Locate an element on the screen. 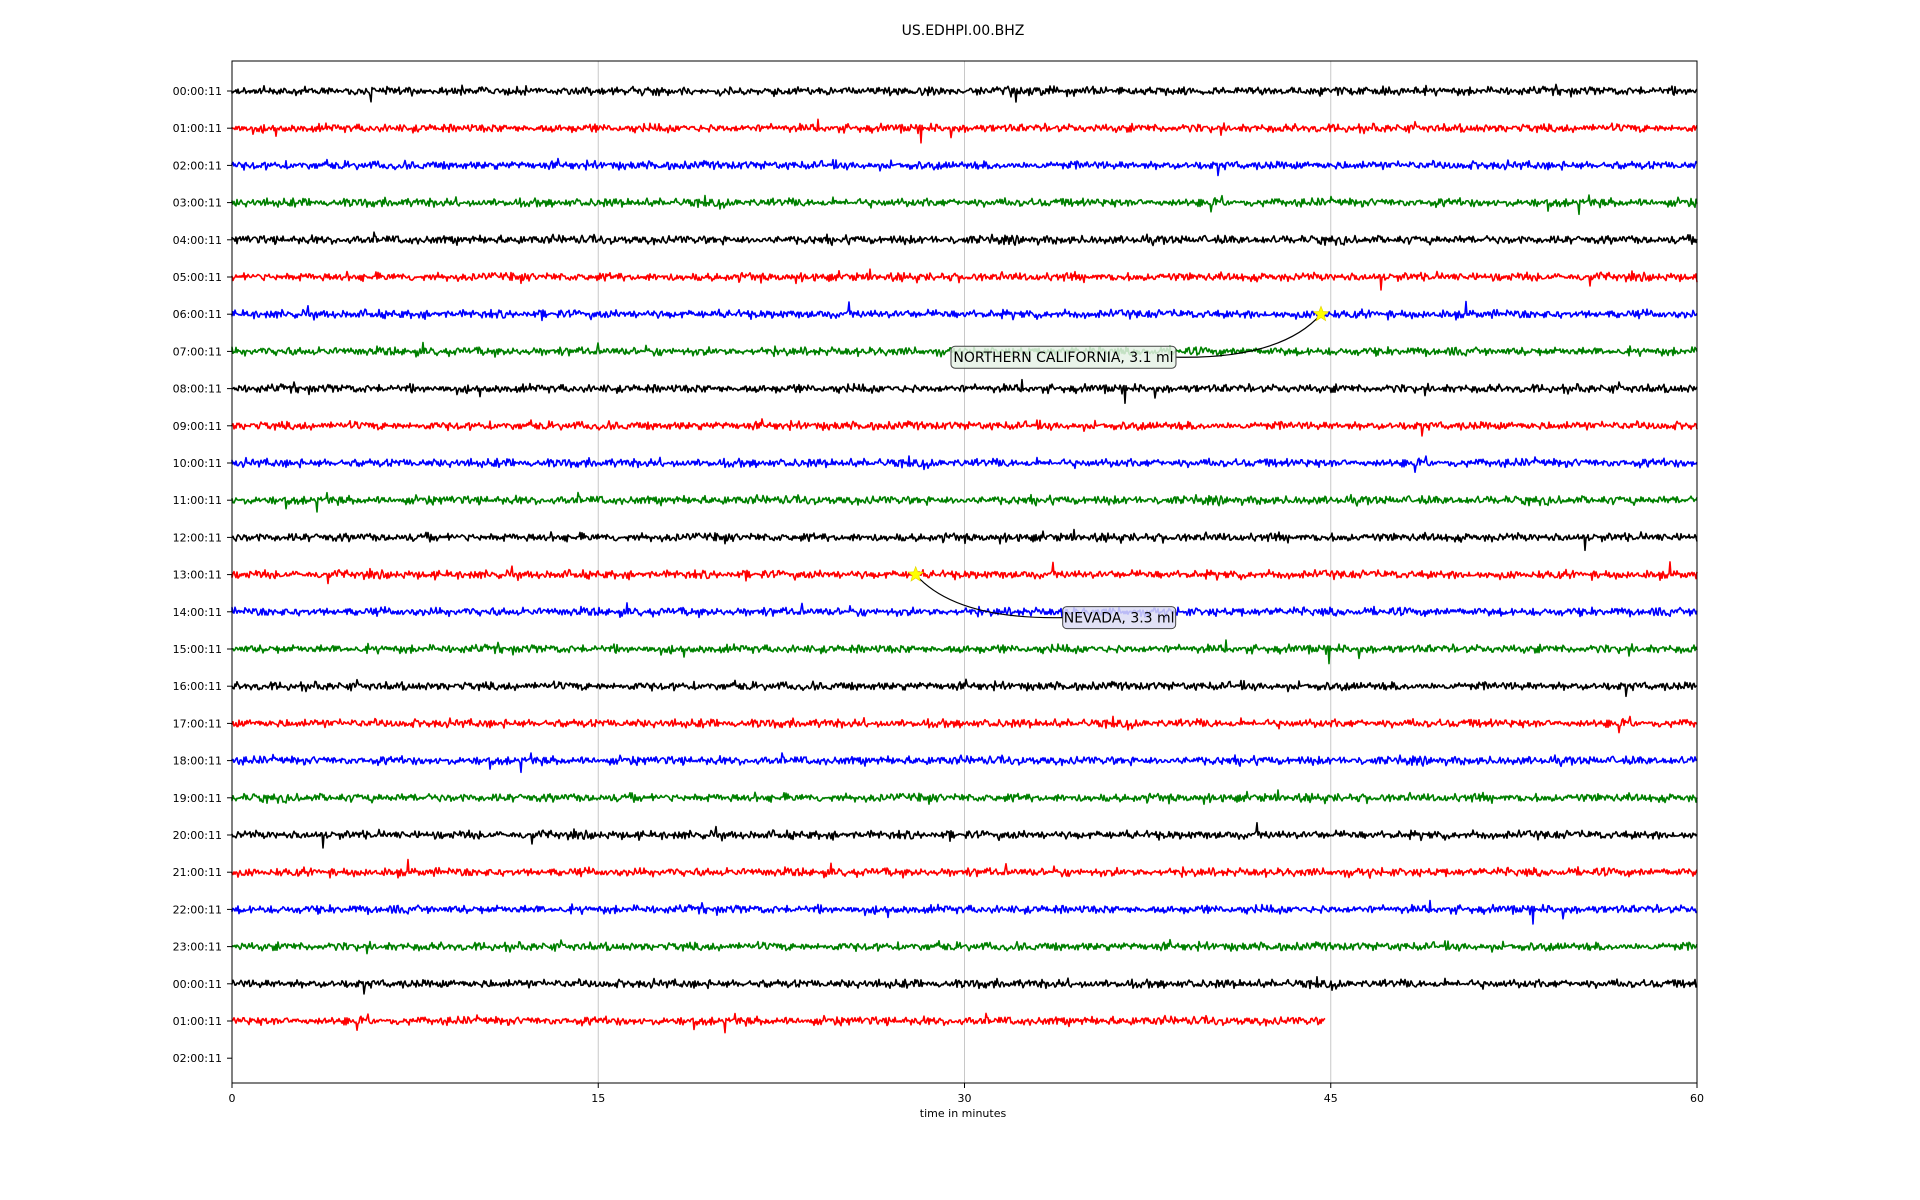 This screenshot has height=1200, width=1920. row-label-18: 18:00:11 is located at coordinates (197, 761).